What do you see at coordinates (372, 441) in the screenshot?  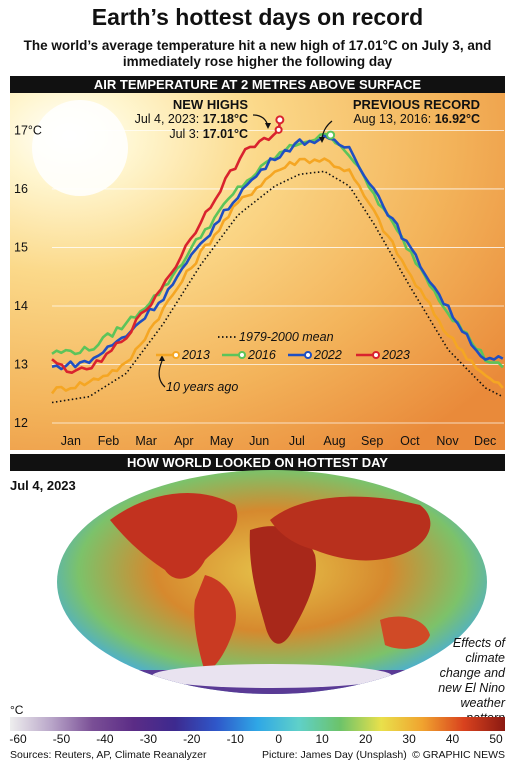 I see `x-tick-label: Sep` at bounding box center [372, 441].